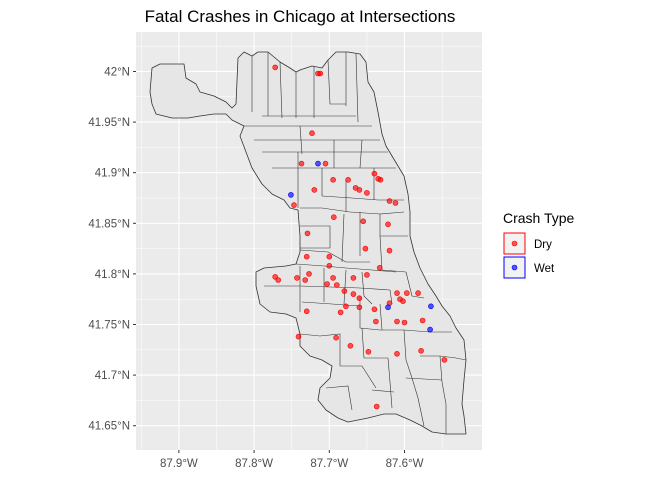  I want to click on legend-title: Crash Type, so click(539, 218).